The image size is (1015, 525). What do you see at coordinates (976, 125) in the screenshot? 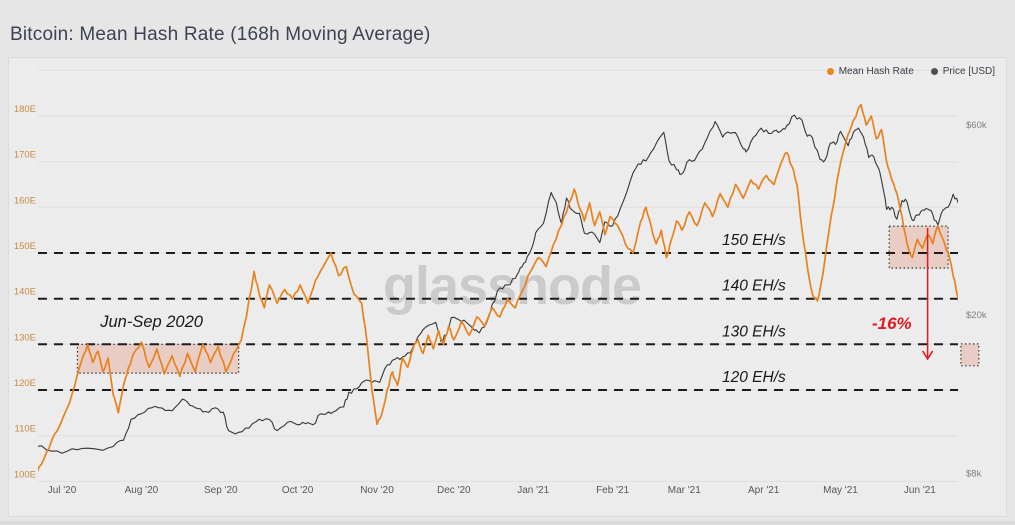
I see `right-axis-tick-label: $60k` at bounding box center [976, 125].